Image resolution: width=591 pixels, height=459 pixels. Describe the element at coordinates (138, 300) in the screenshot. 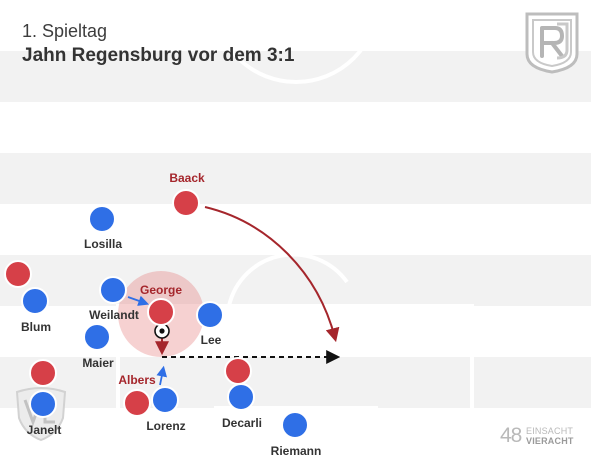

I see `press-arrow-weilandt` at that location.